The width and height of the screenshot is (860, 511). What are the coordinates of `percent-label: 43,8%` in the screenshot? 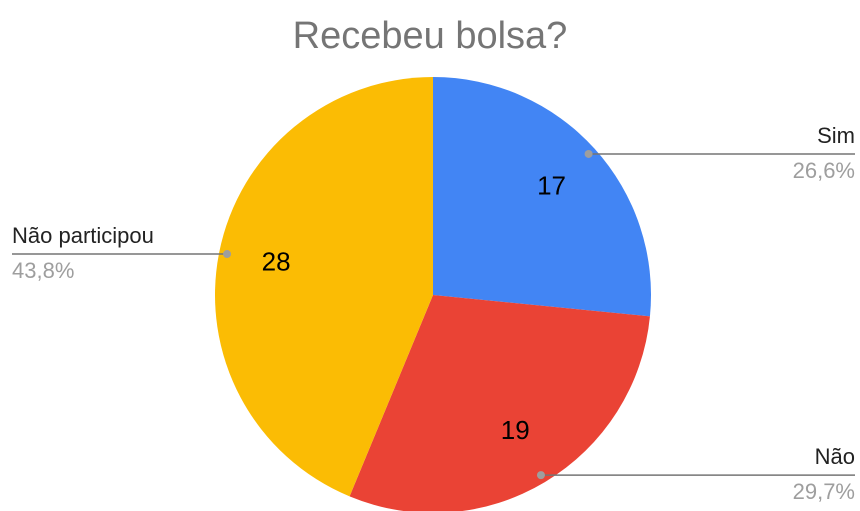 It's located at (43, 270).